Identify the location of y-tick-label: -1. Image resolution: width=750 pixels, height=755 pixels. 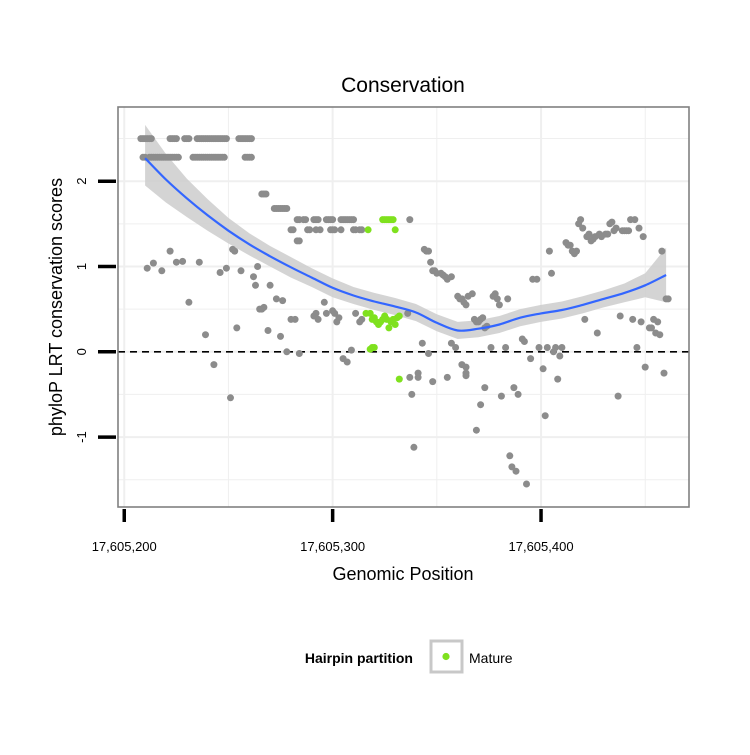
(81, 437).